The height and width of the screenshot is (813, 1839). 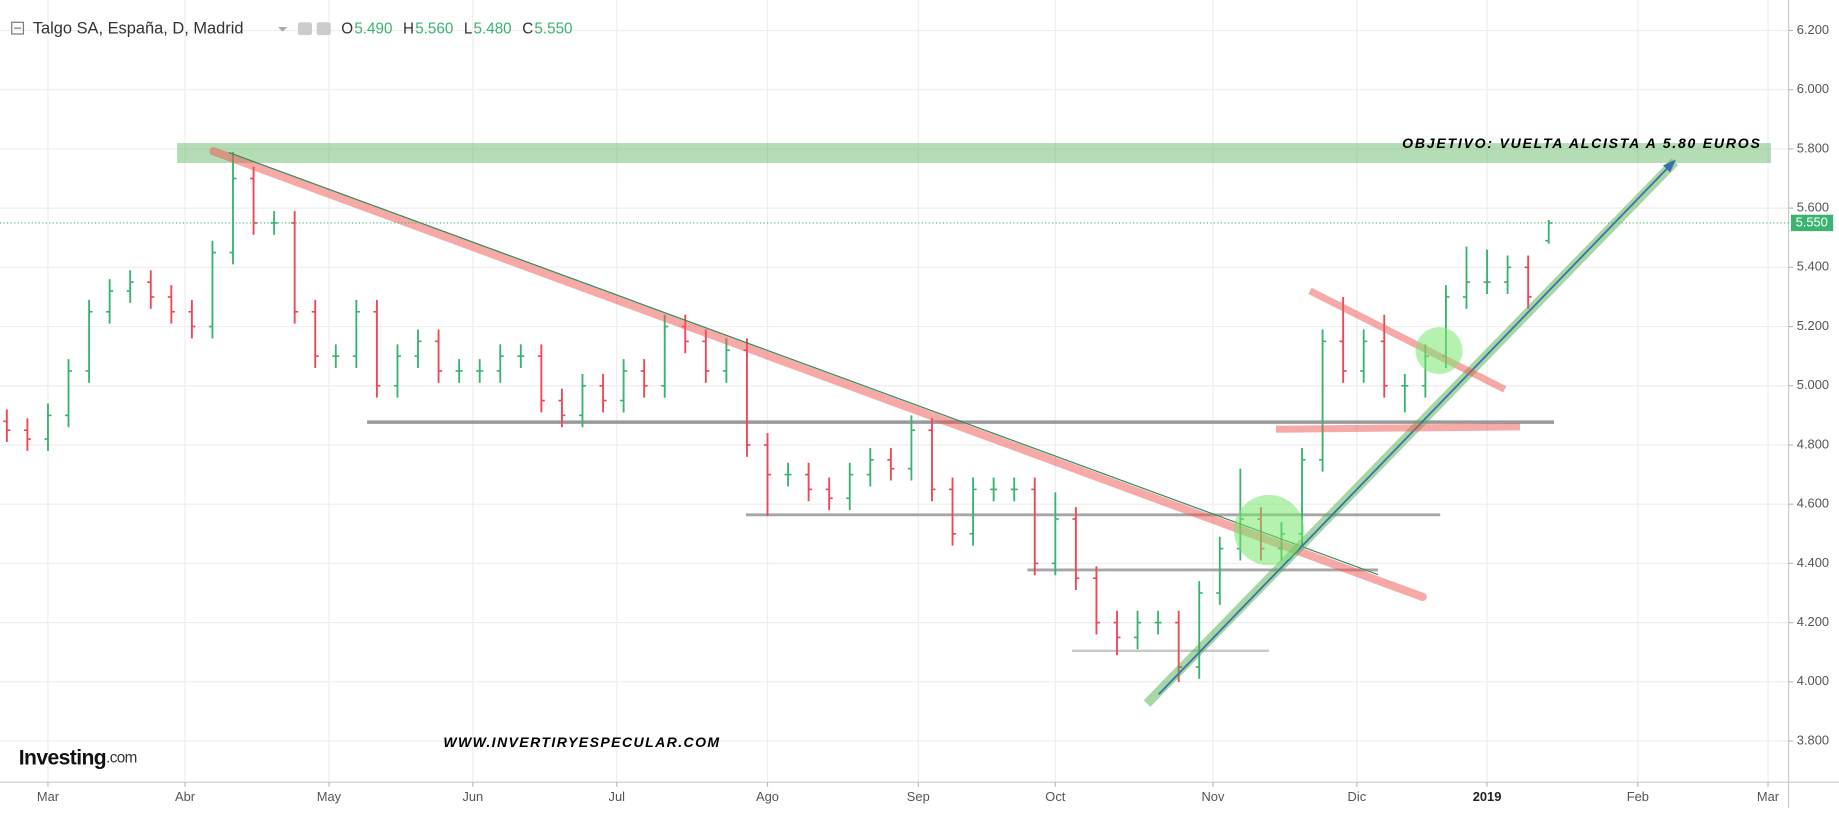 What do you see at coordinates (329, 796) in the screenshot?
I see `x-tick-label: May` at bounding box center [329, 796].